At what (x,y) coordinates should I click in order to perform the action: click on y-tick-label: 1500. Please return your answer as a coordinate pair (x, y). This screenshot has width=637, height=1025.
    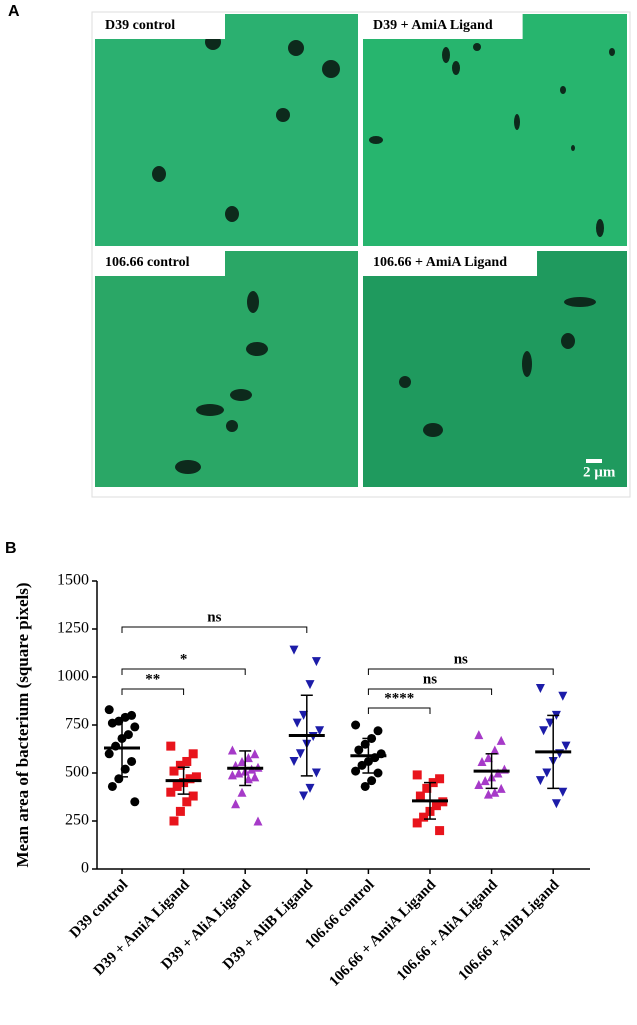
    Looking at the image, I should click on (73, 580).